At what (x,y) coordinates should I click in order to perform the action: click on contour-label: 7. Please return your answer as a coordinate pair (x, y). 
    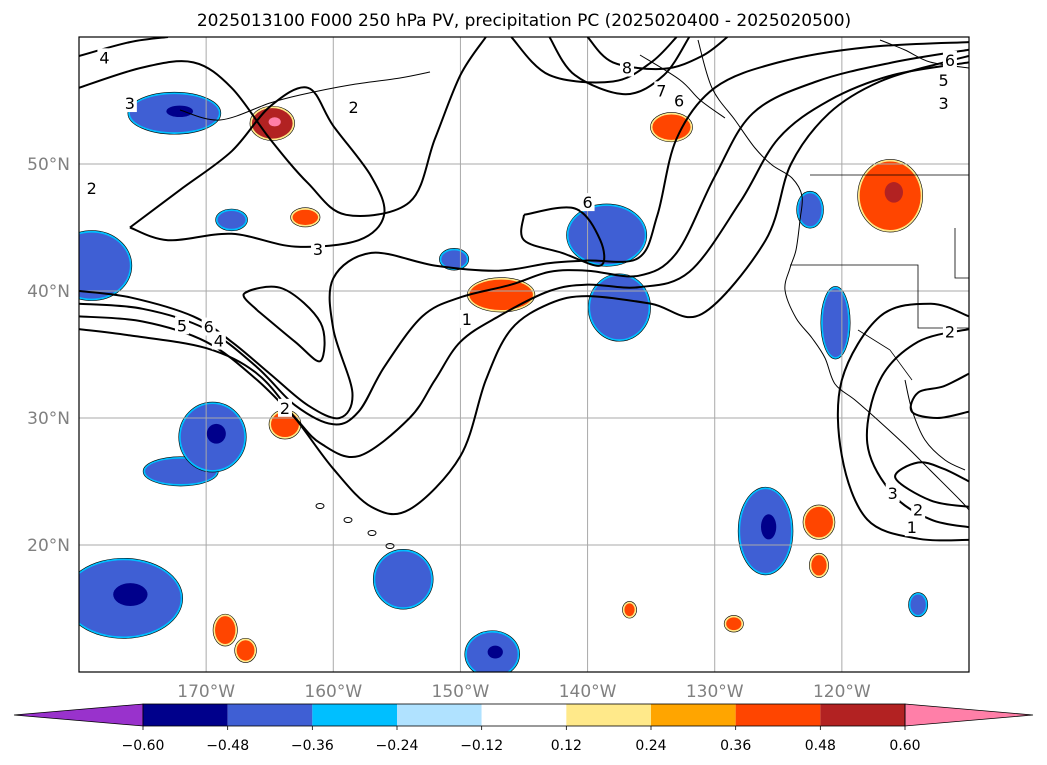
    Looking at the image, I should click on (661, 90).